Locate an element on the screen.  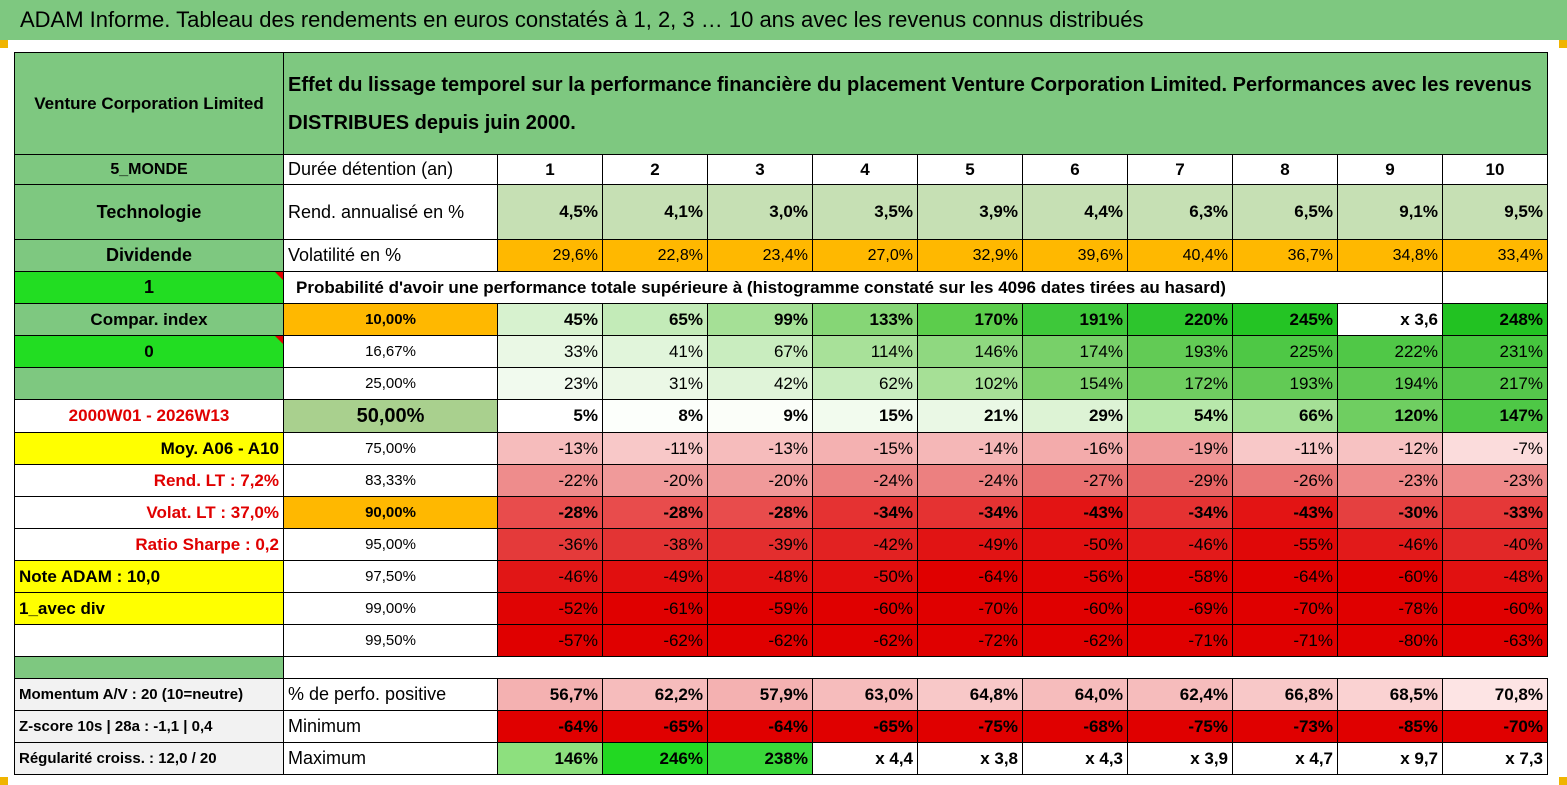
pct-pos-value: 70,8% is located at coordinates (1495, 694).